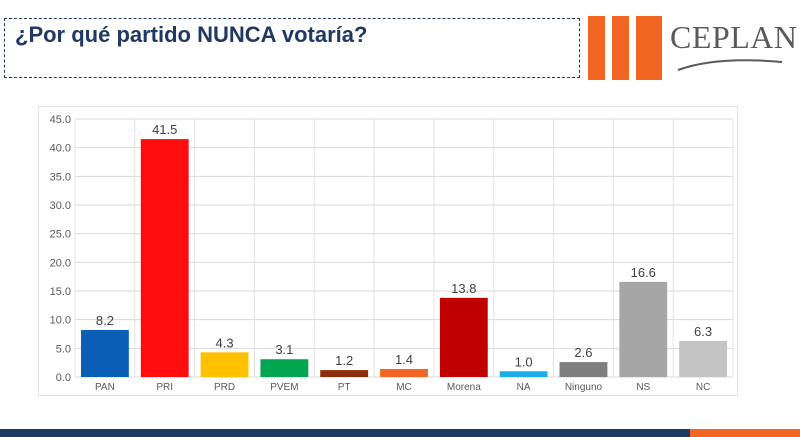  I want to click on y-tick-label: 15.0, so click(60, 292).